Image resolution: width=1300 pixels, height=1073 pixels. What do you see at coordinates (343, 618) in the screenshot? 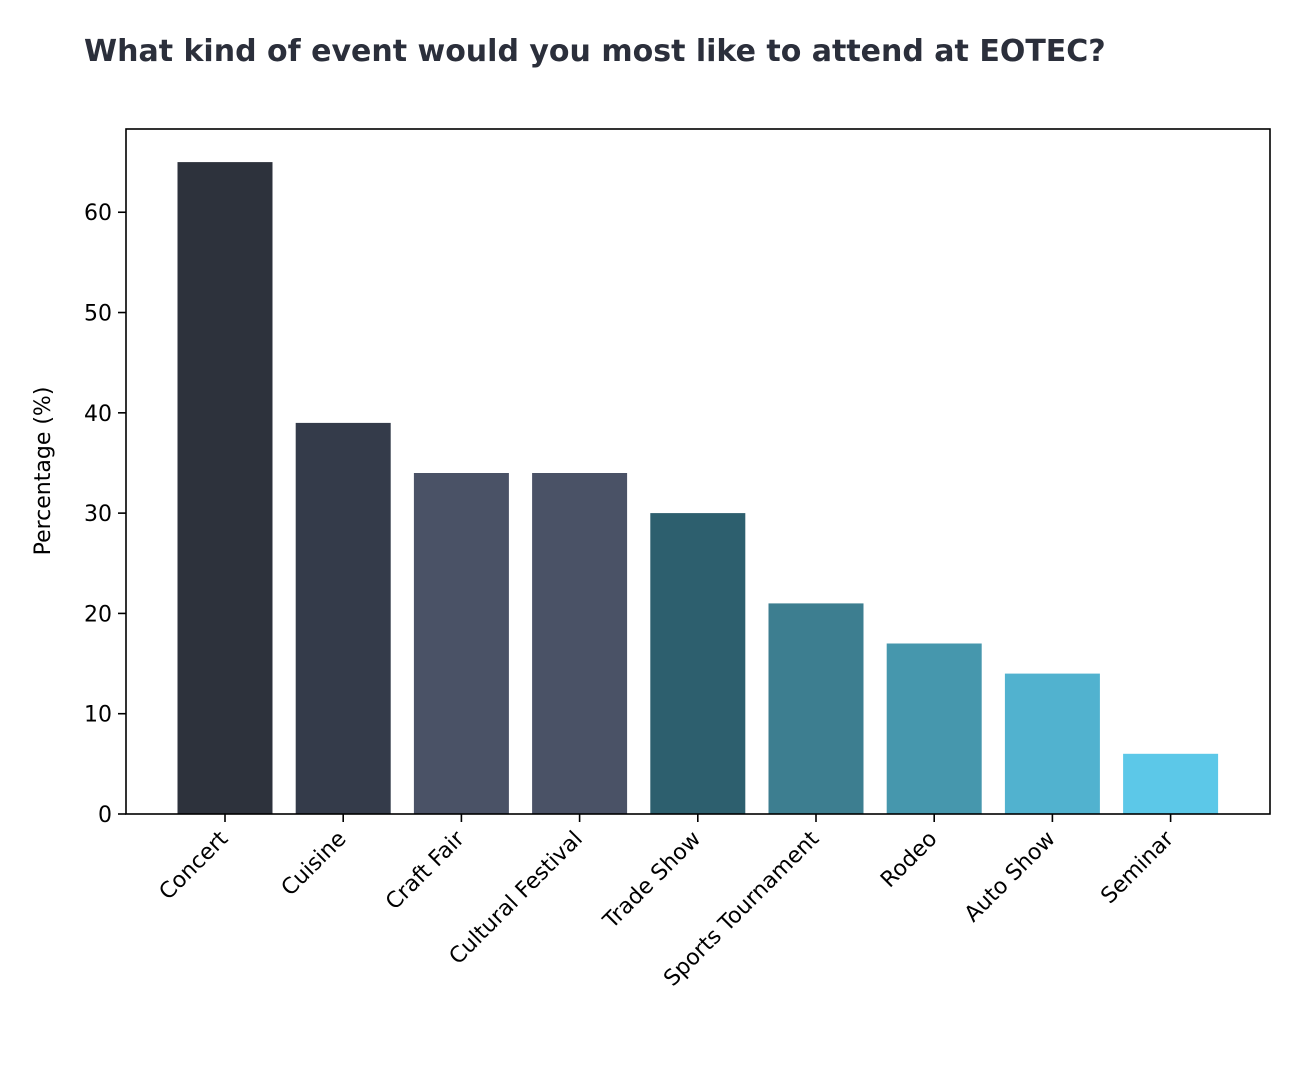
I see `bar-cuisine` at bounding box center [343, 618].